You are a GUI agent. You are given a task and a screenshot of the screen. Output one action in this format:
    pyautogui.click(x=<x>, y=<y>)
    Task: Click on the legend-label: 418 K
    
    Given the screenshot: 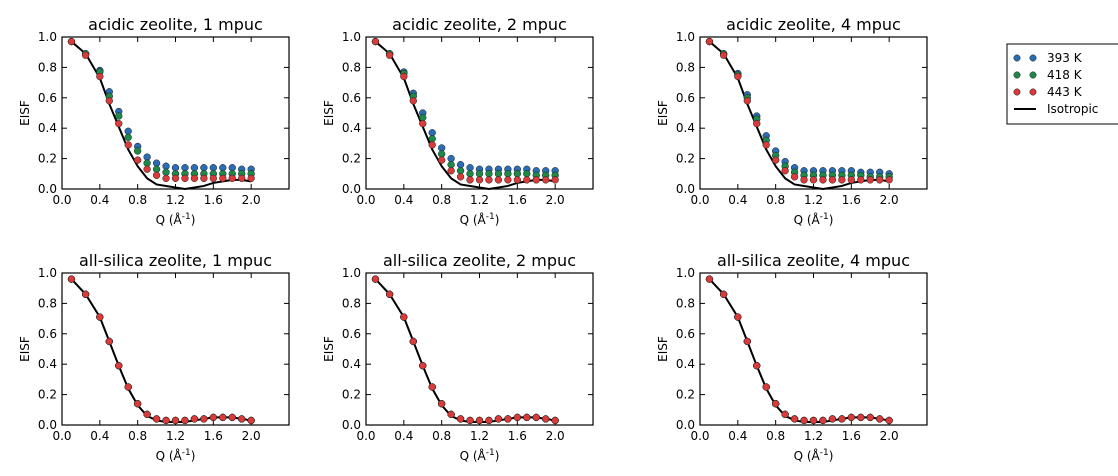 What is the action you would take?
    pyautogui.click(x=1065, y=75)
    